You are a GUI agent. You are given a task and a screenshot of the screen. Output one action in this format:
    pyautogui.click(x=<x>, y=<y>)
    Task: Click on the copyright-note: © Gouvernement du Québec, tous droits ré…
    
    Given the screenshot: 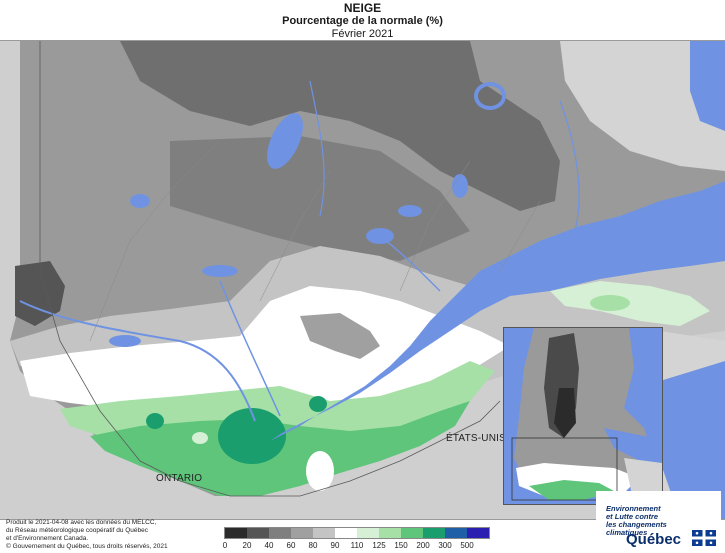 What is the action you would take?
    pyautogui.click(x=87, y=546)
    